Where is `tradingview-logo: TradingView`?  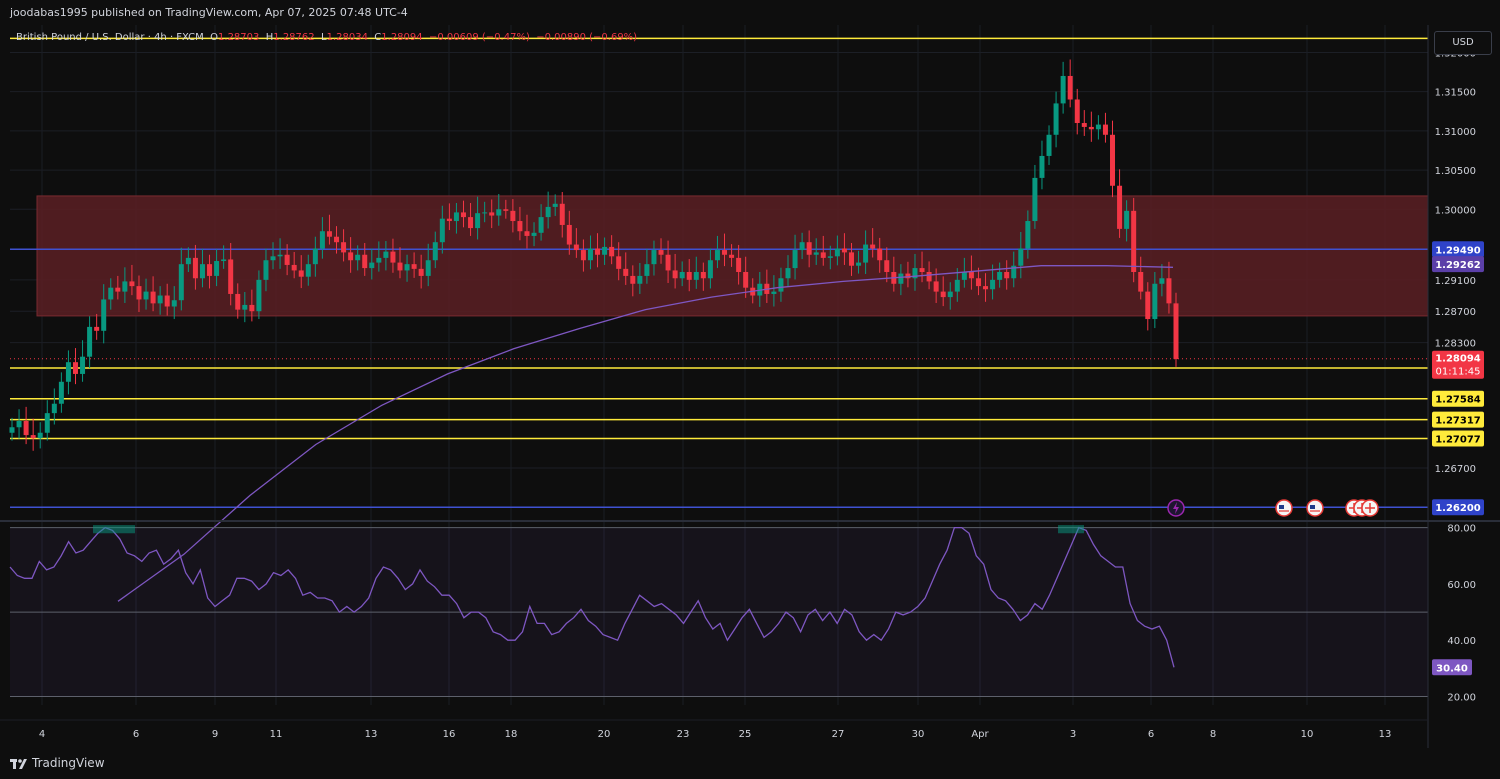
tradingview-logo: TradingView is located at coordinates (57, 763).